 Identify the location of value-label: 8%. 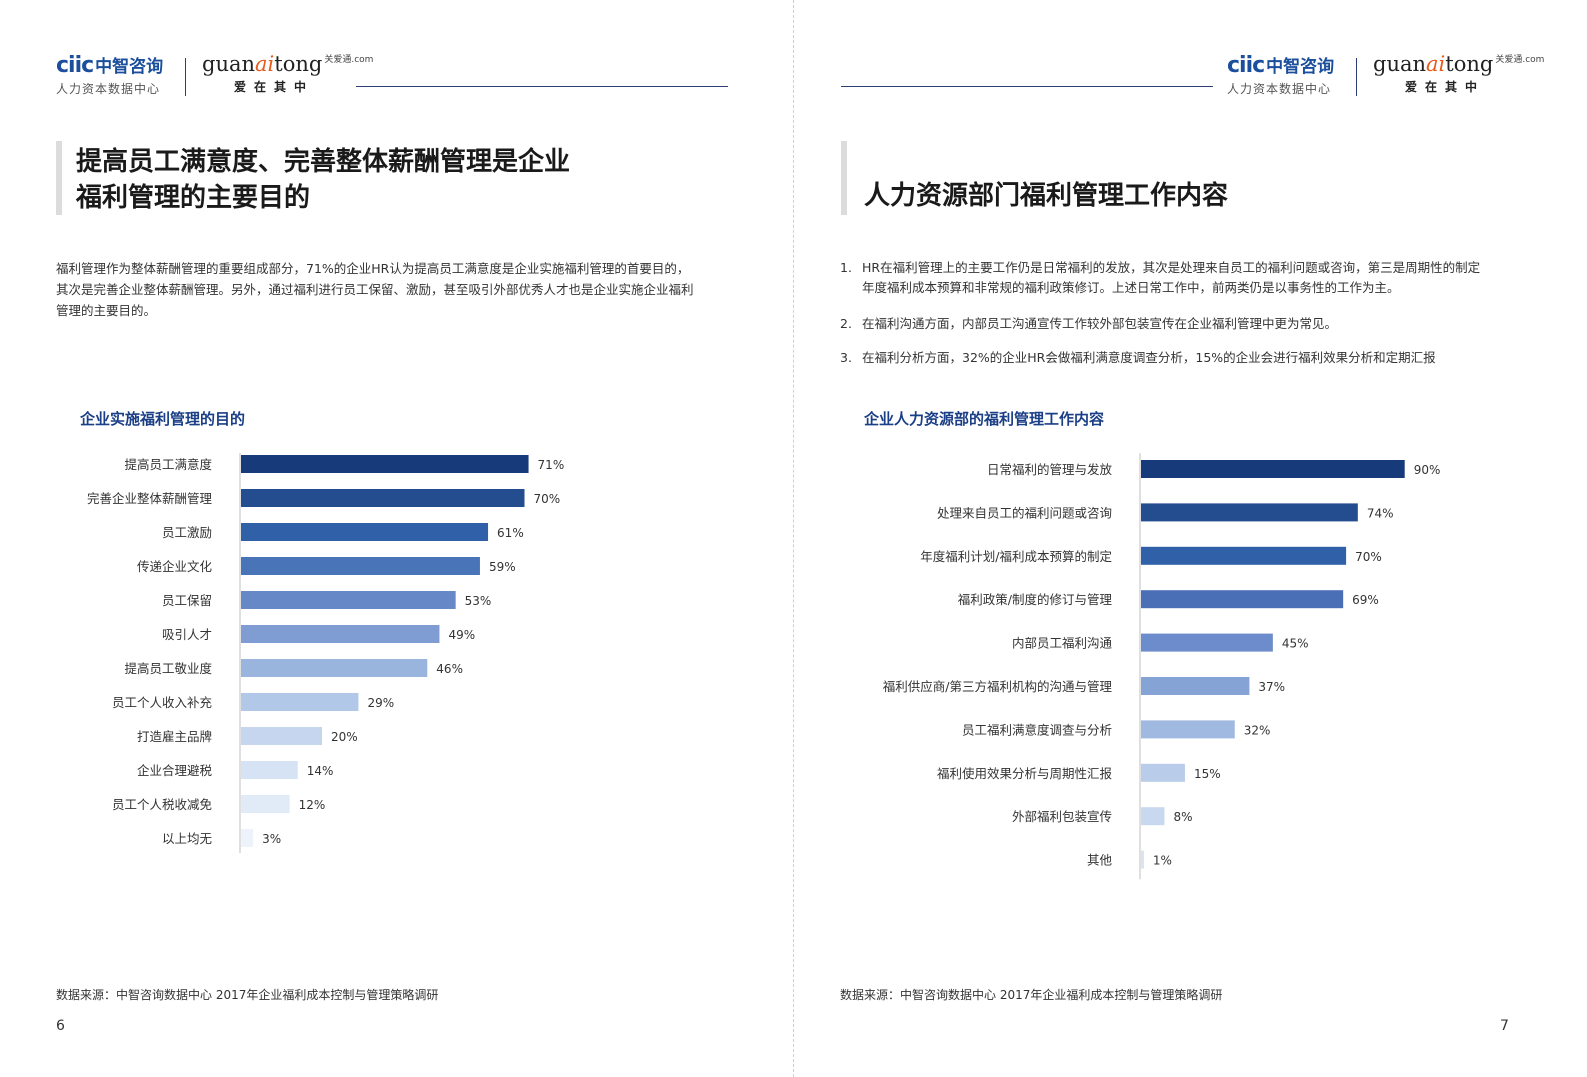
(1182, 817).